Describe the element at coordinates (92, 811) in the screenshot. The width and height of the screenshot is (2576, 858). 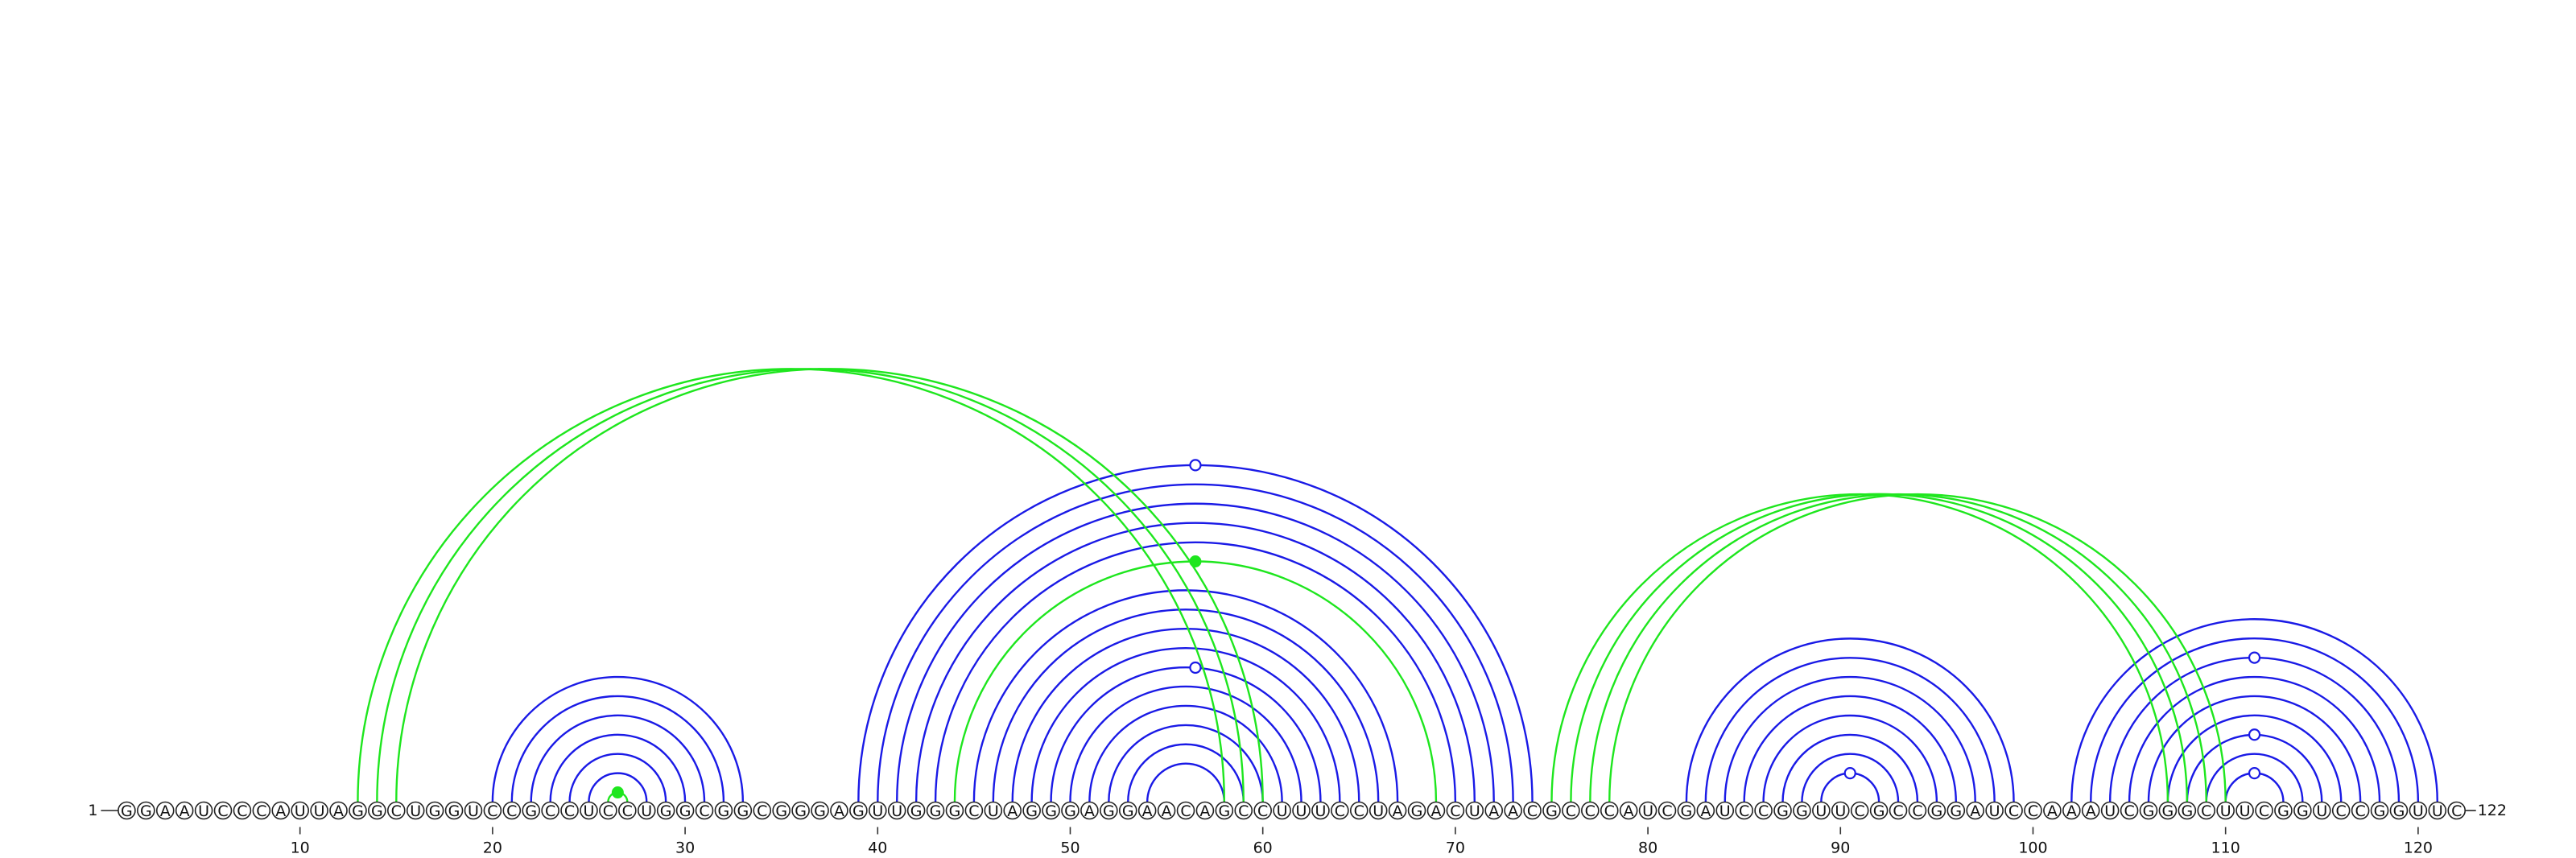
I see `sequence-start-label: 1` at that location.